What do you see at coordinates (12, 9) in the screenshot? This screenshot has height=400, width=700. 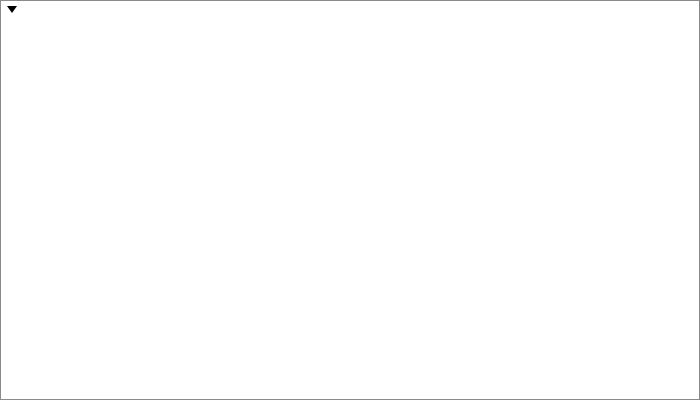 I see `symbol-dropdown-icon` at bounding box center [12, 9].